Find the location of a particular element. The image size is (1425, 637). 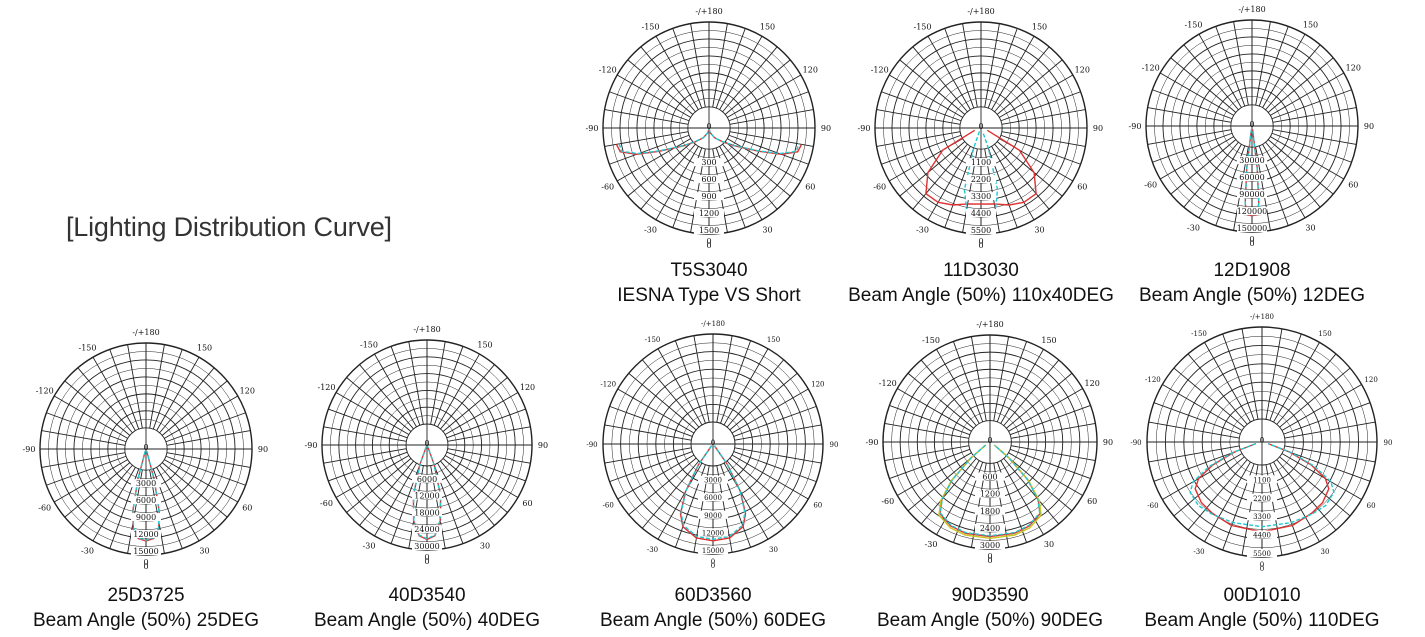

ring-value-label: 150000 is located at coordinates (1252, 228).